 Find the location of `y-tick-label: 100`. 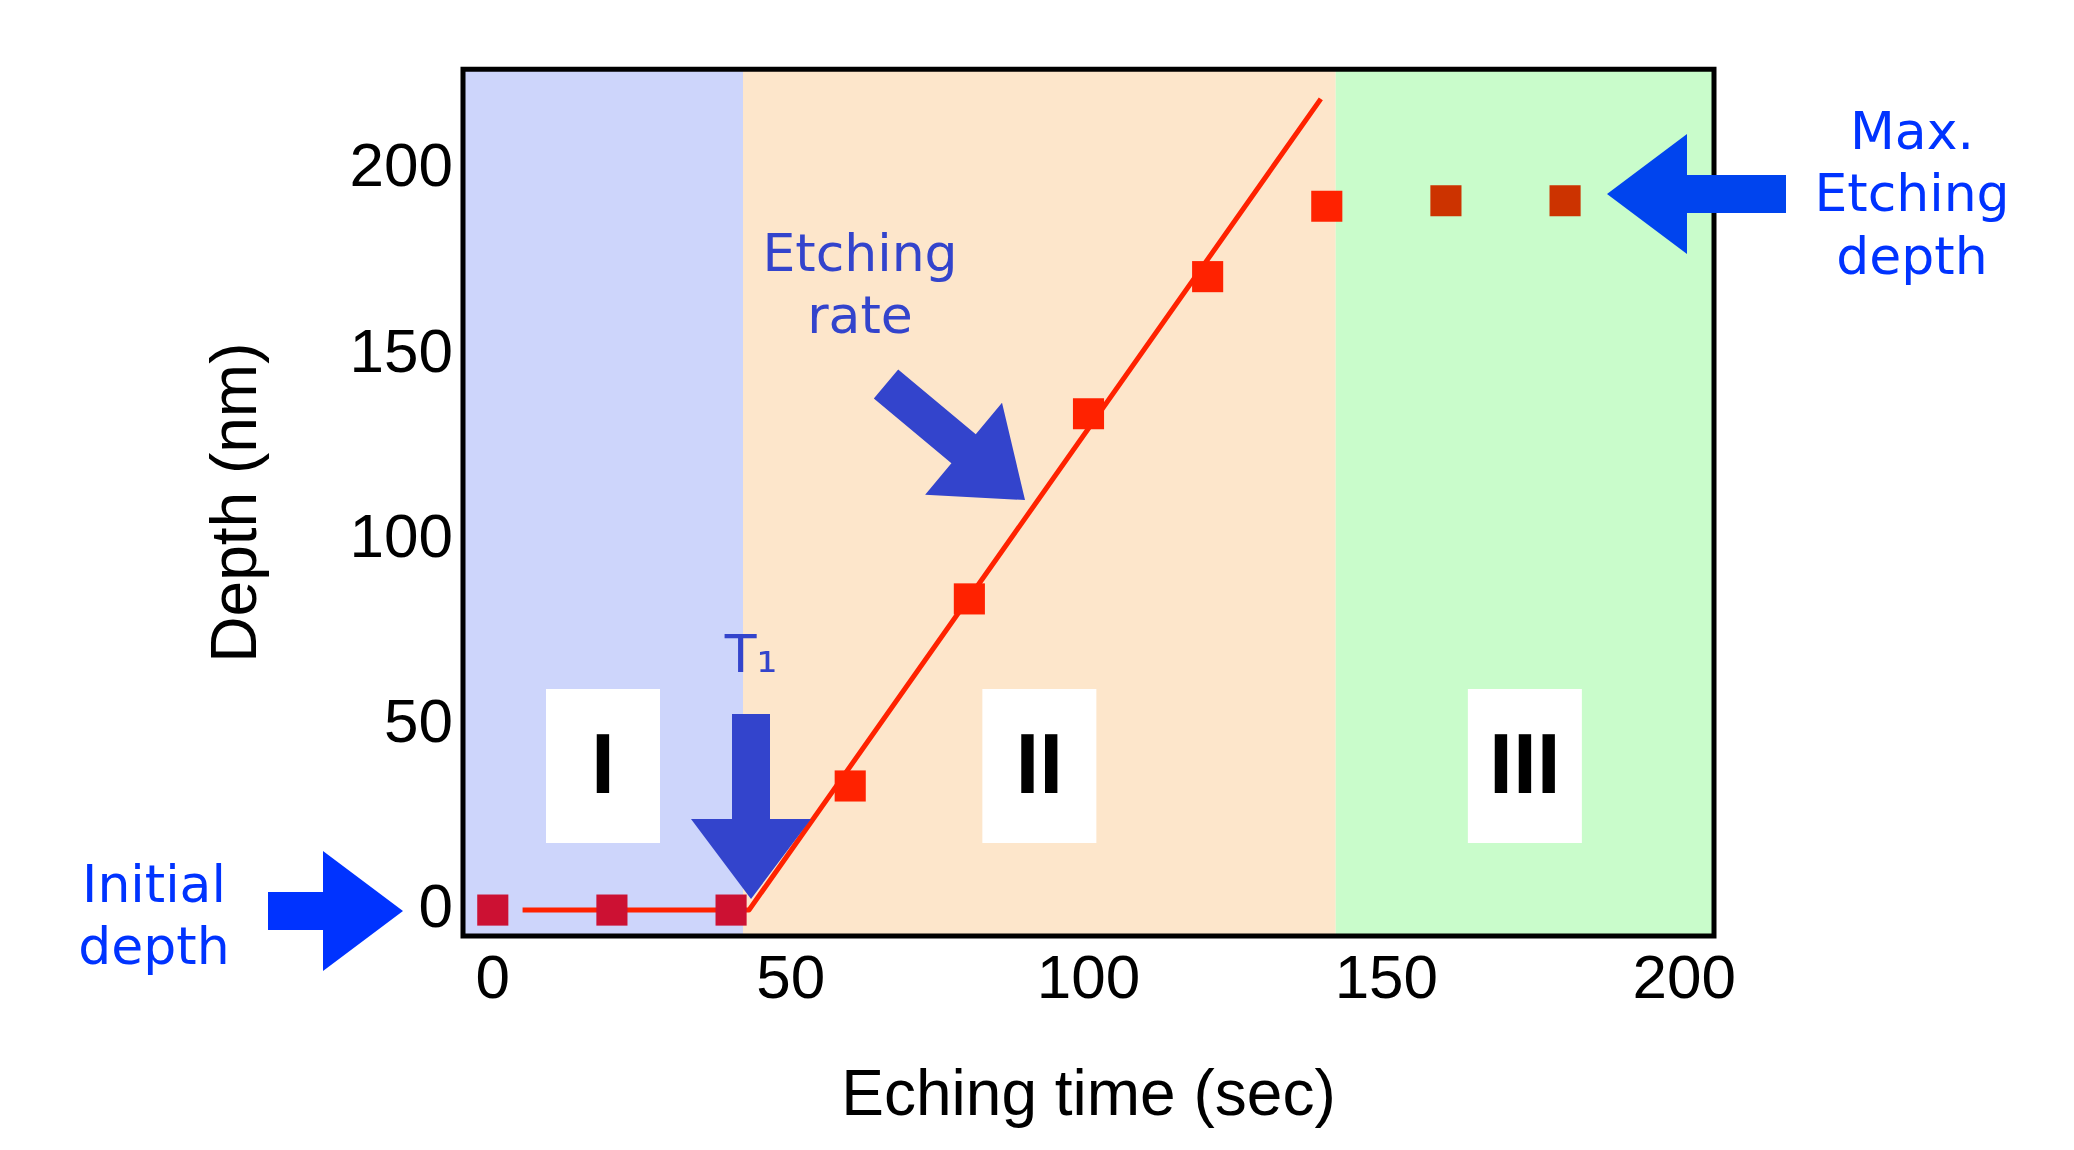

y-tick-label: 100 is located at coordinates (401, 535).